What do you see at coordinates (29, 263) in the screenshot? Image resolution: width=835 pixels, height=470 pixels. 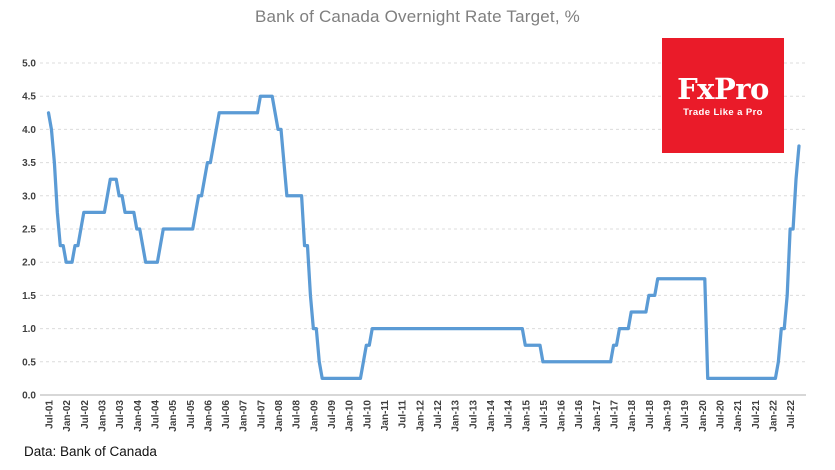 I see `y-tick-label: 2.0` at bounding box center [29, 263].